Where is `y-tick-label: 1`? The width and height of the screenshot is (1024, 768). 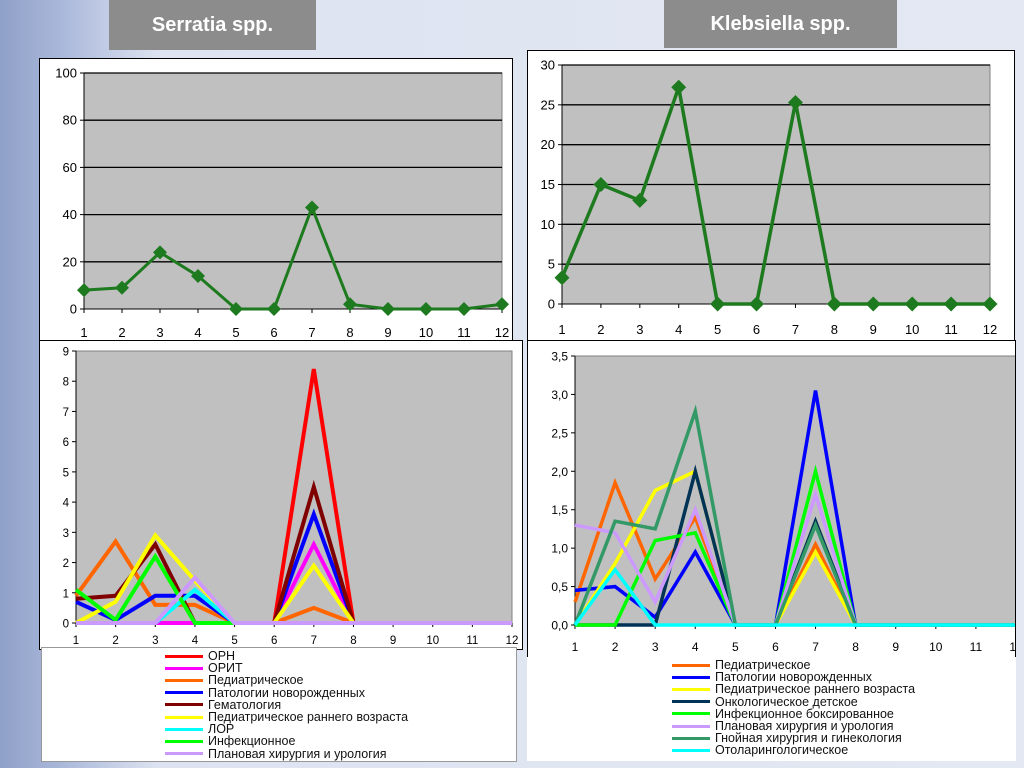
y-tick-label: 1 is located at coordinates (66, 594).